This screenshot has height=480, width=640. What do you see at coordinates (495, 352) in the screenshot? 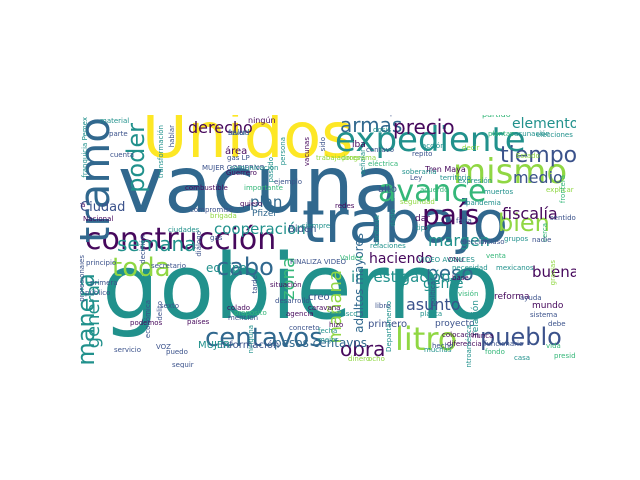
I see `word-fondo: fondo` at bounding box center [495, 352].